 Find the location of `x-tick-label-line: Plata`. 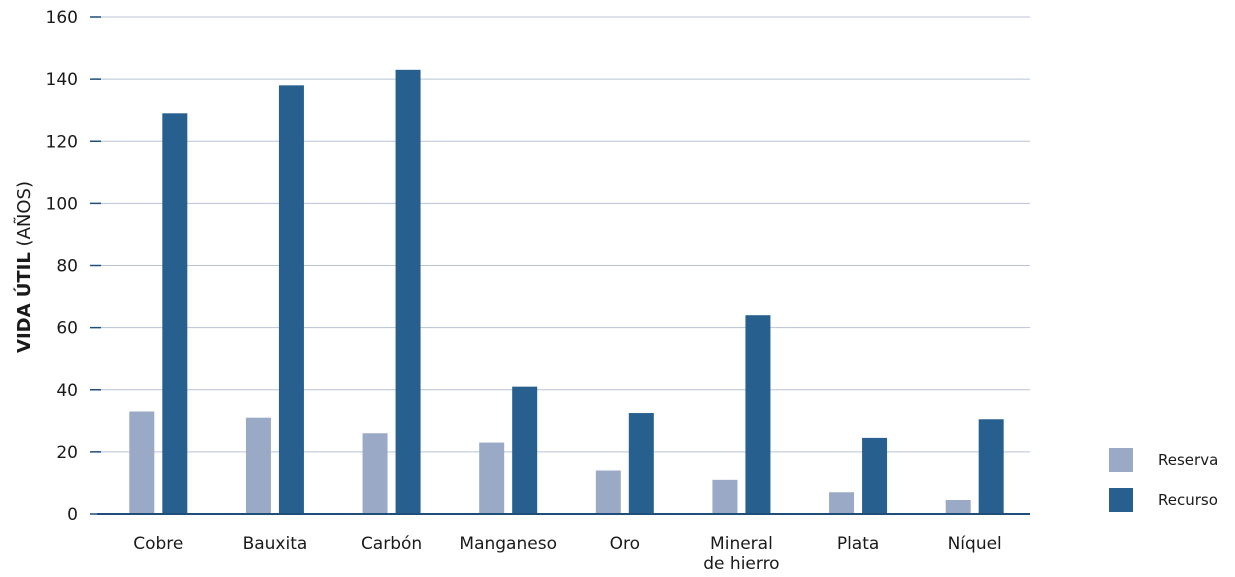

x-tick-label-line: Plata is located at coordinates (858, 544).